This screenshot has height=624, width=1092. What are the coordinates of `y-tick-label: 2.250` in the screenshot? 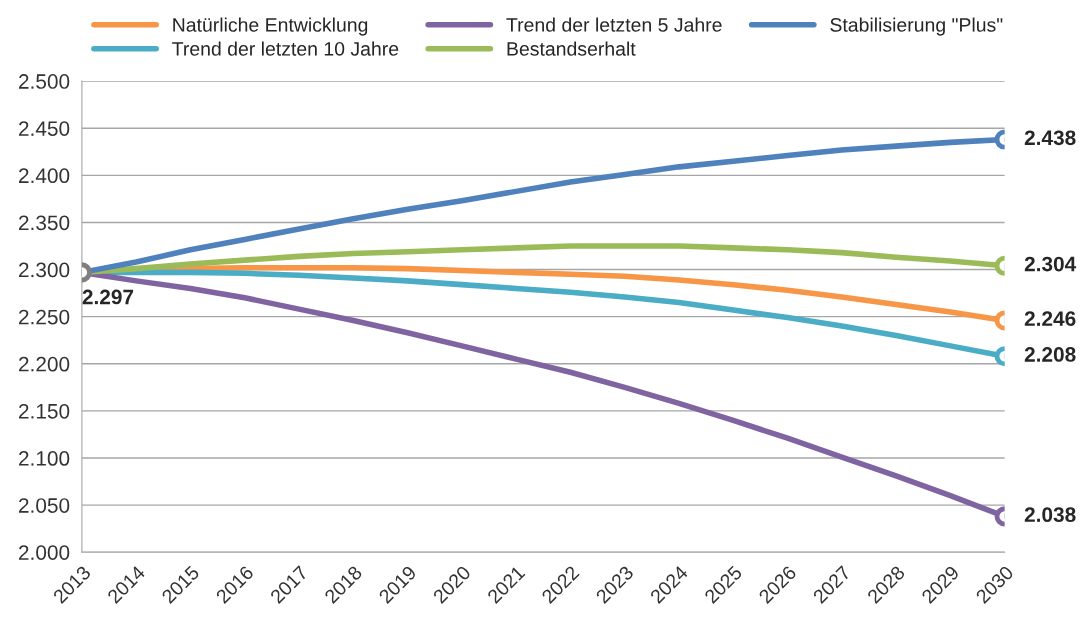 It's located at (44, 317).